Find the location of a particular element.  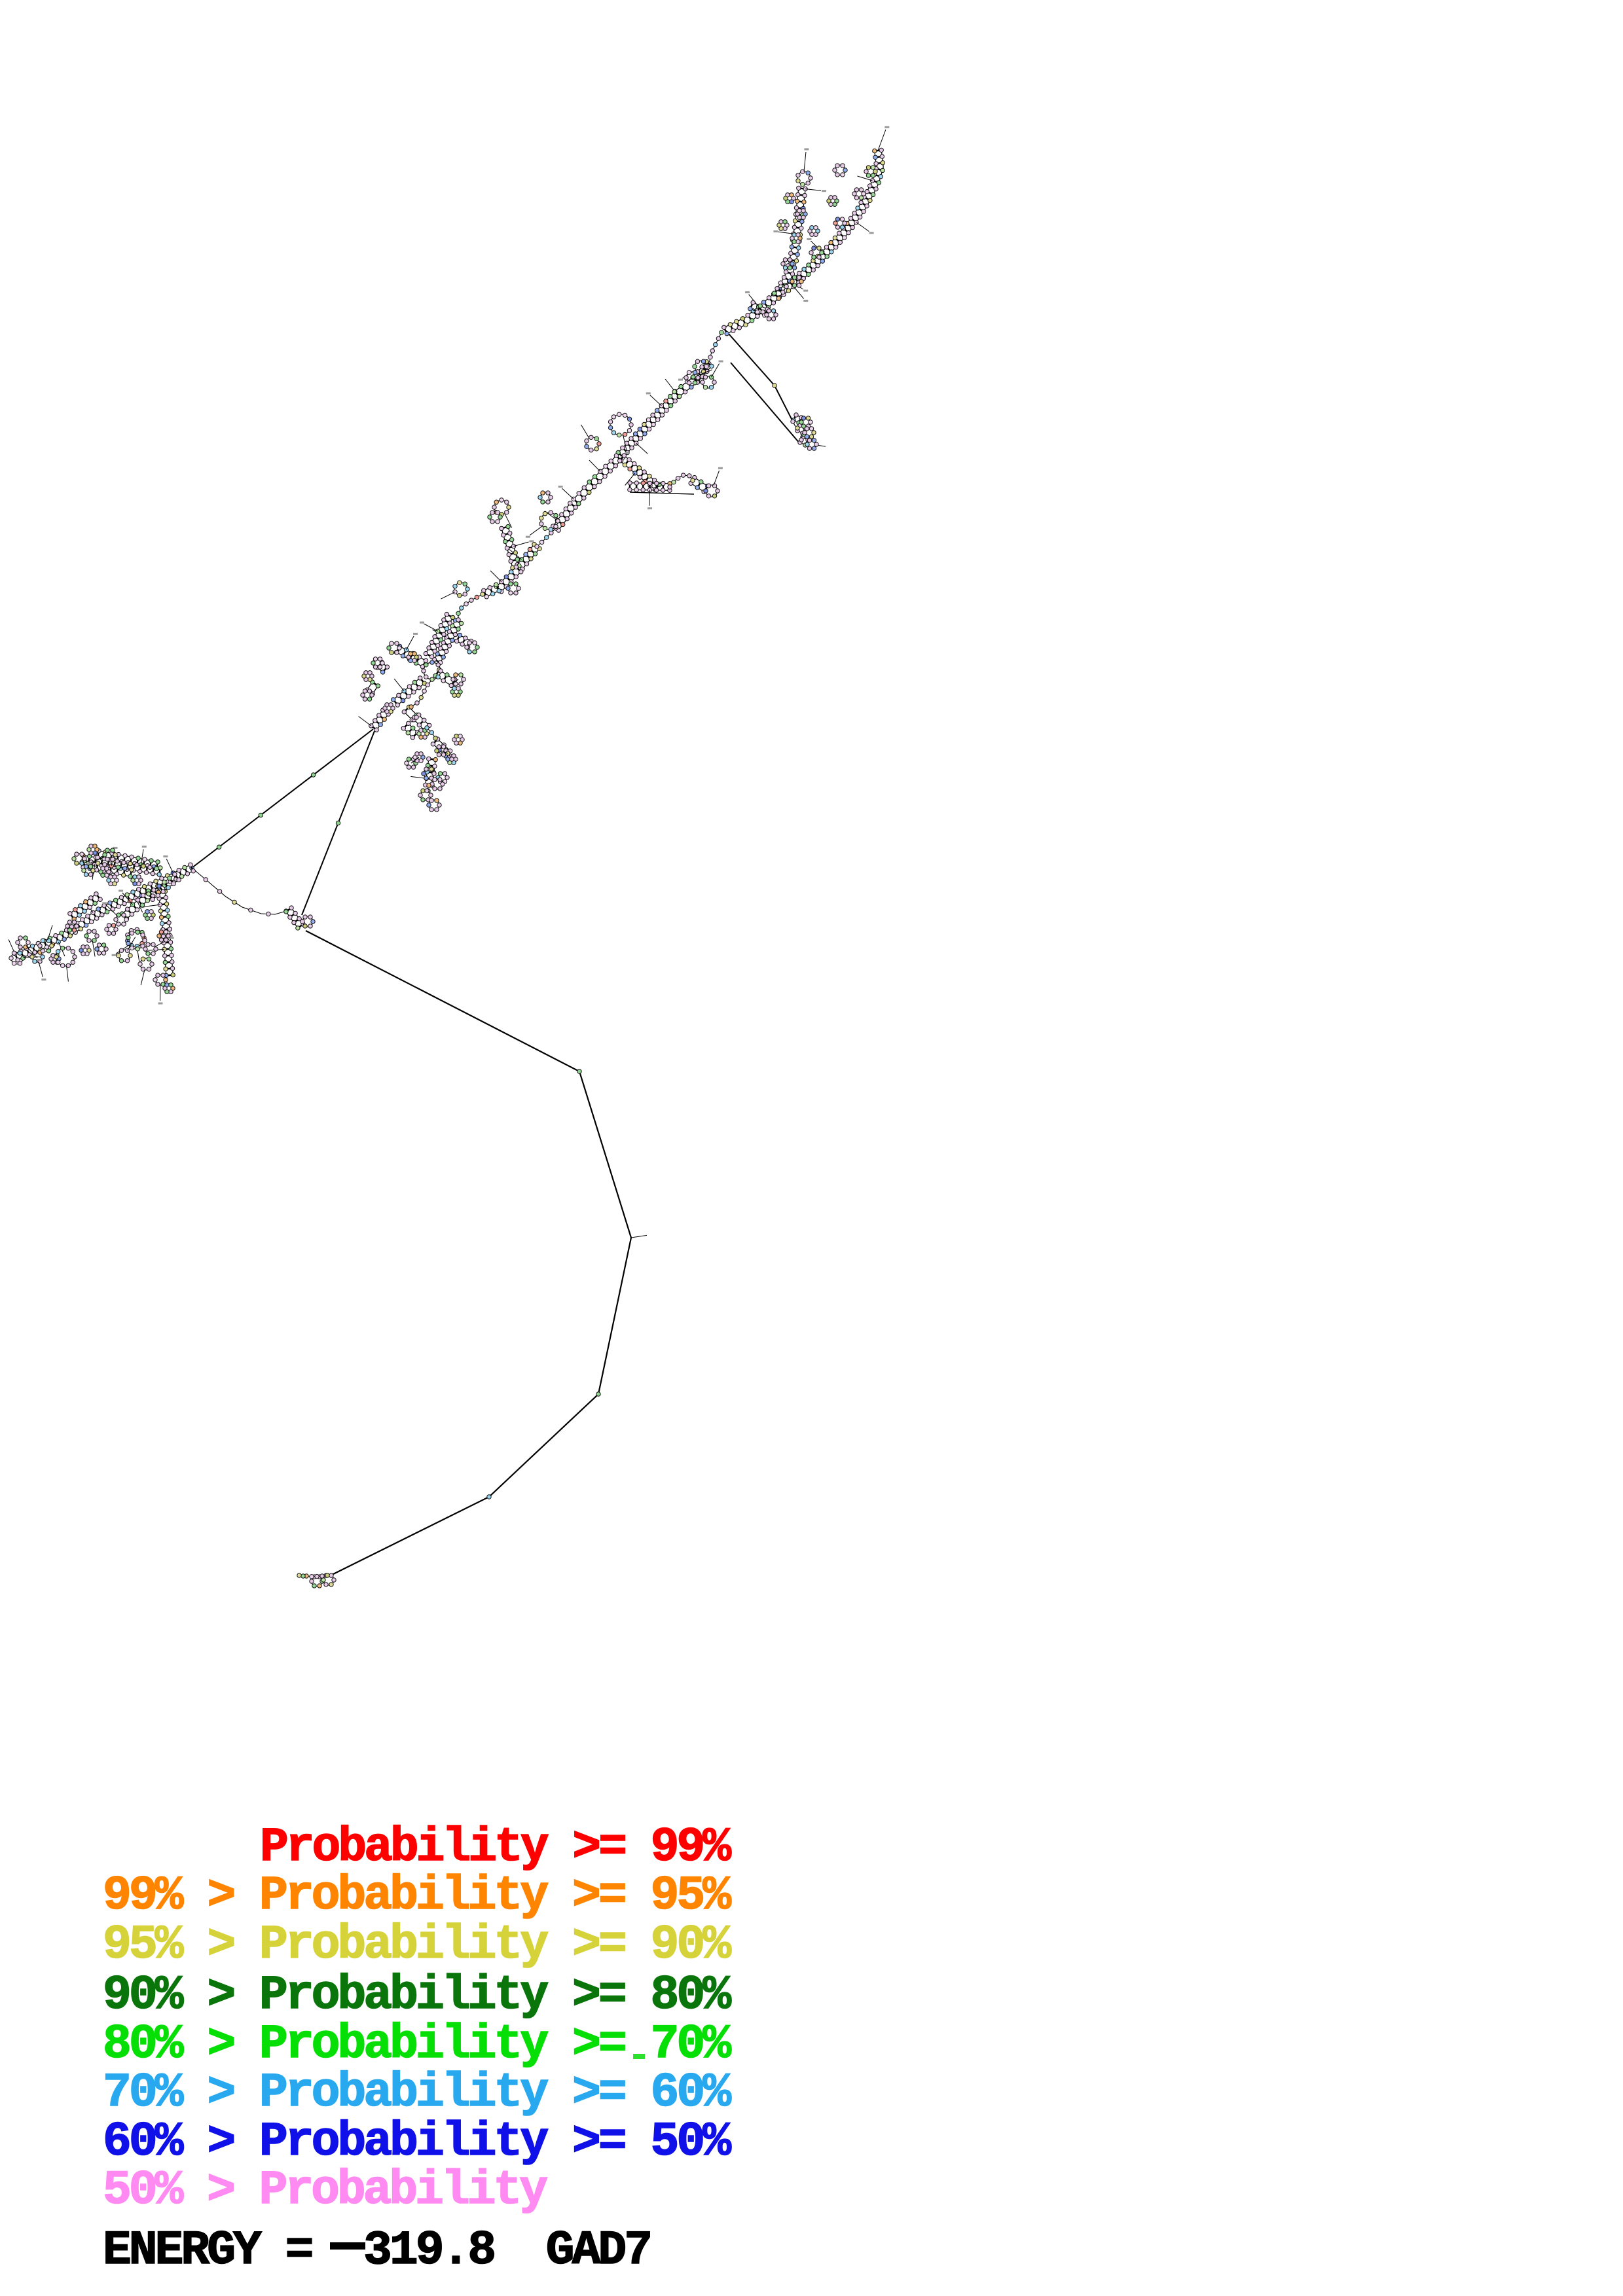

svg-text: 95% > Probability >= 90% is located at coordinates (417, 1945).